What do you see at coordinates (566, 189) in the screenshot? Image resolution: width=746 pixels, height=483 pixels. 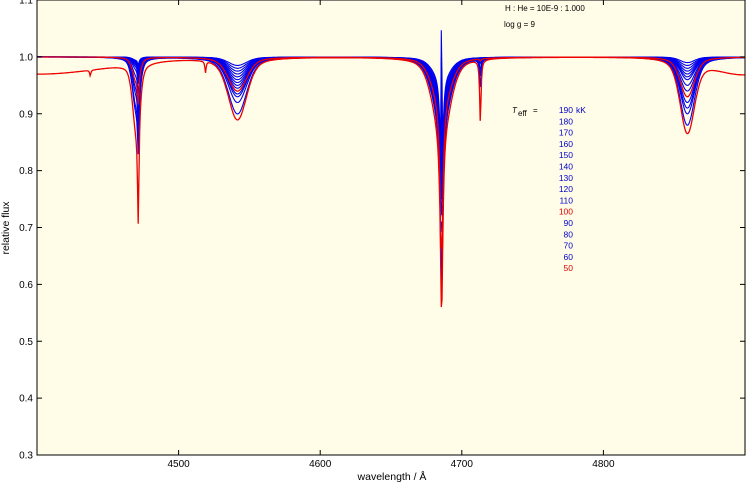 I see `legend-entry: 120` at bounding box center [566, 189].